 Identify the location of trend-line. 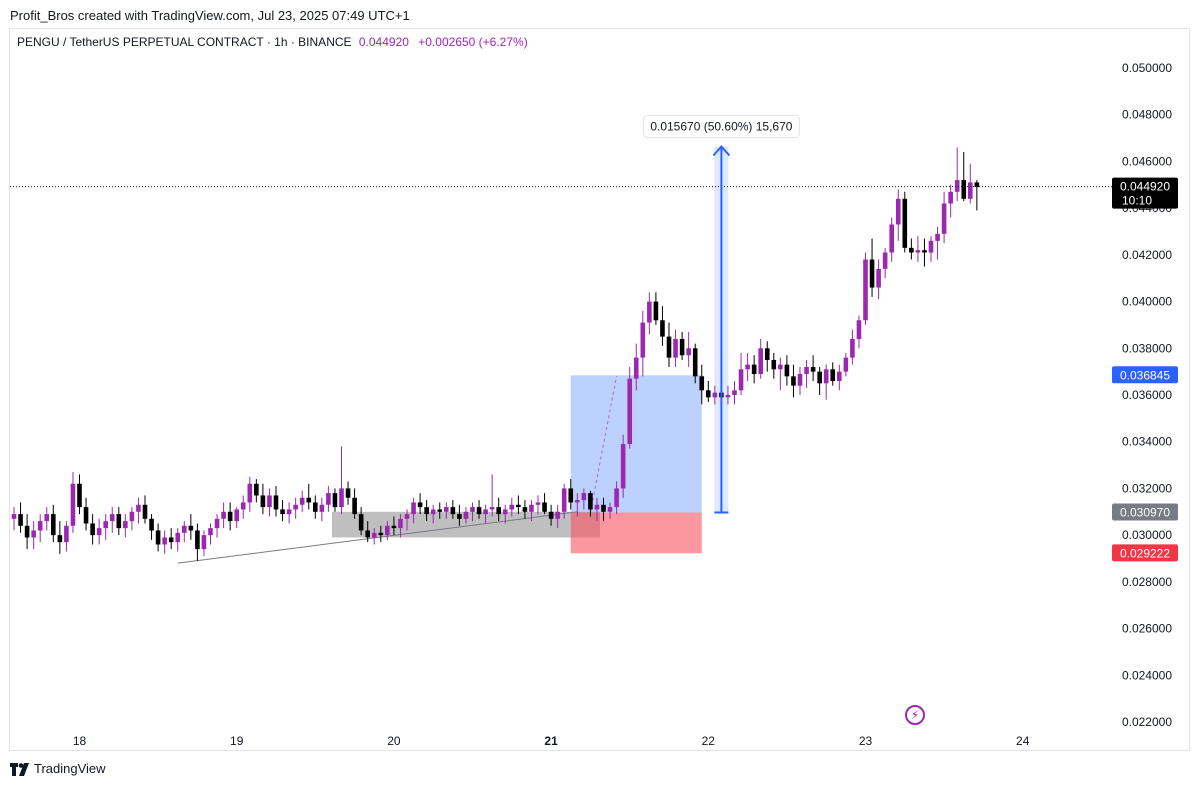
(377, 537).